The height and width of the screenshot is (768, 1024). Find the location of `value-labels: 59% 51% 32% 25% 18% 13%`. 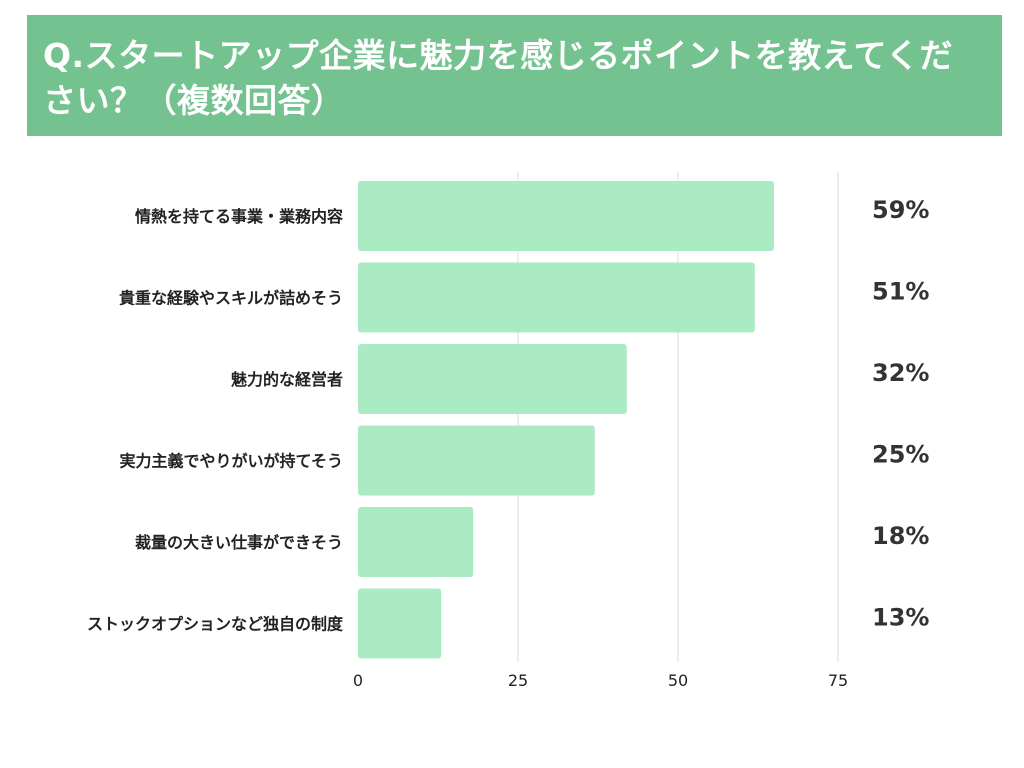

value-labels: 59% 51% 32% 25% 18% 13% is located at coordinates (900, 414).